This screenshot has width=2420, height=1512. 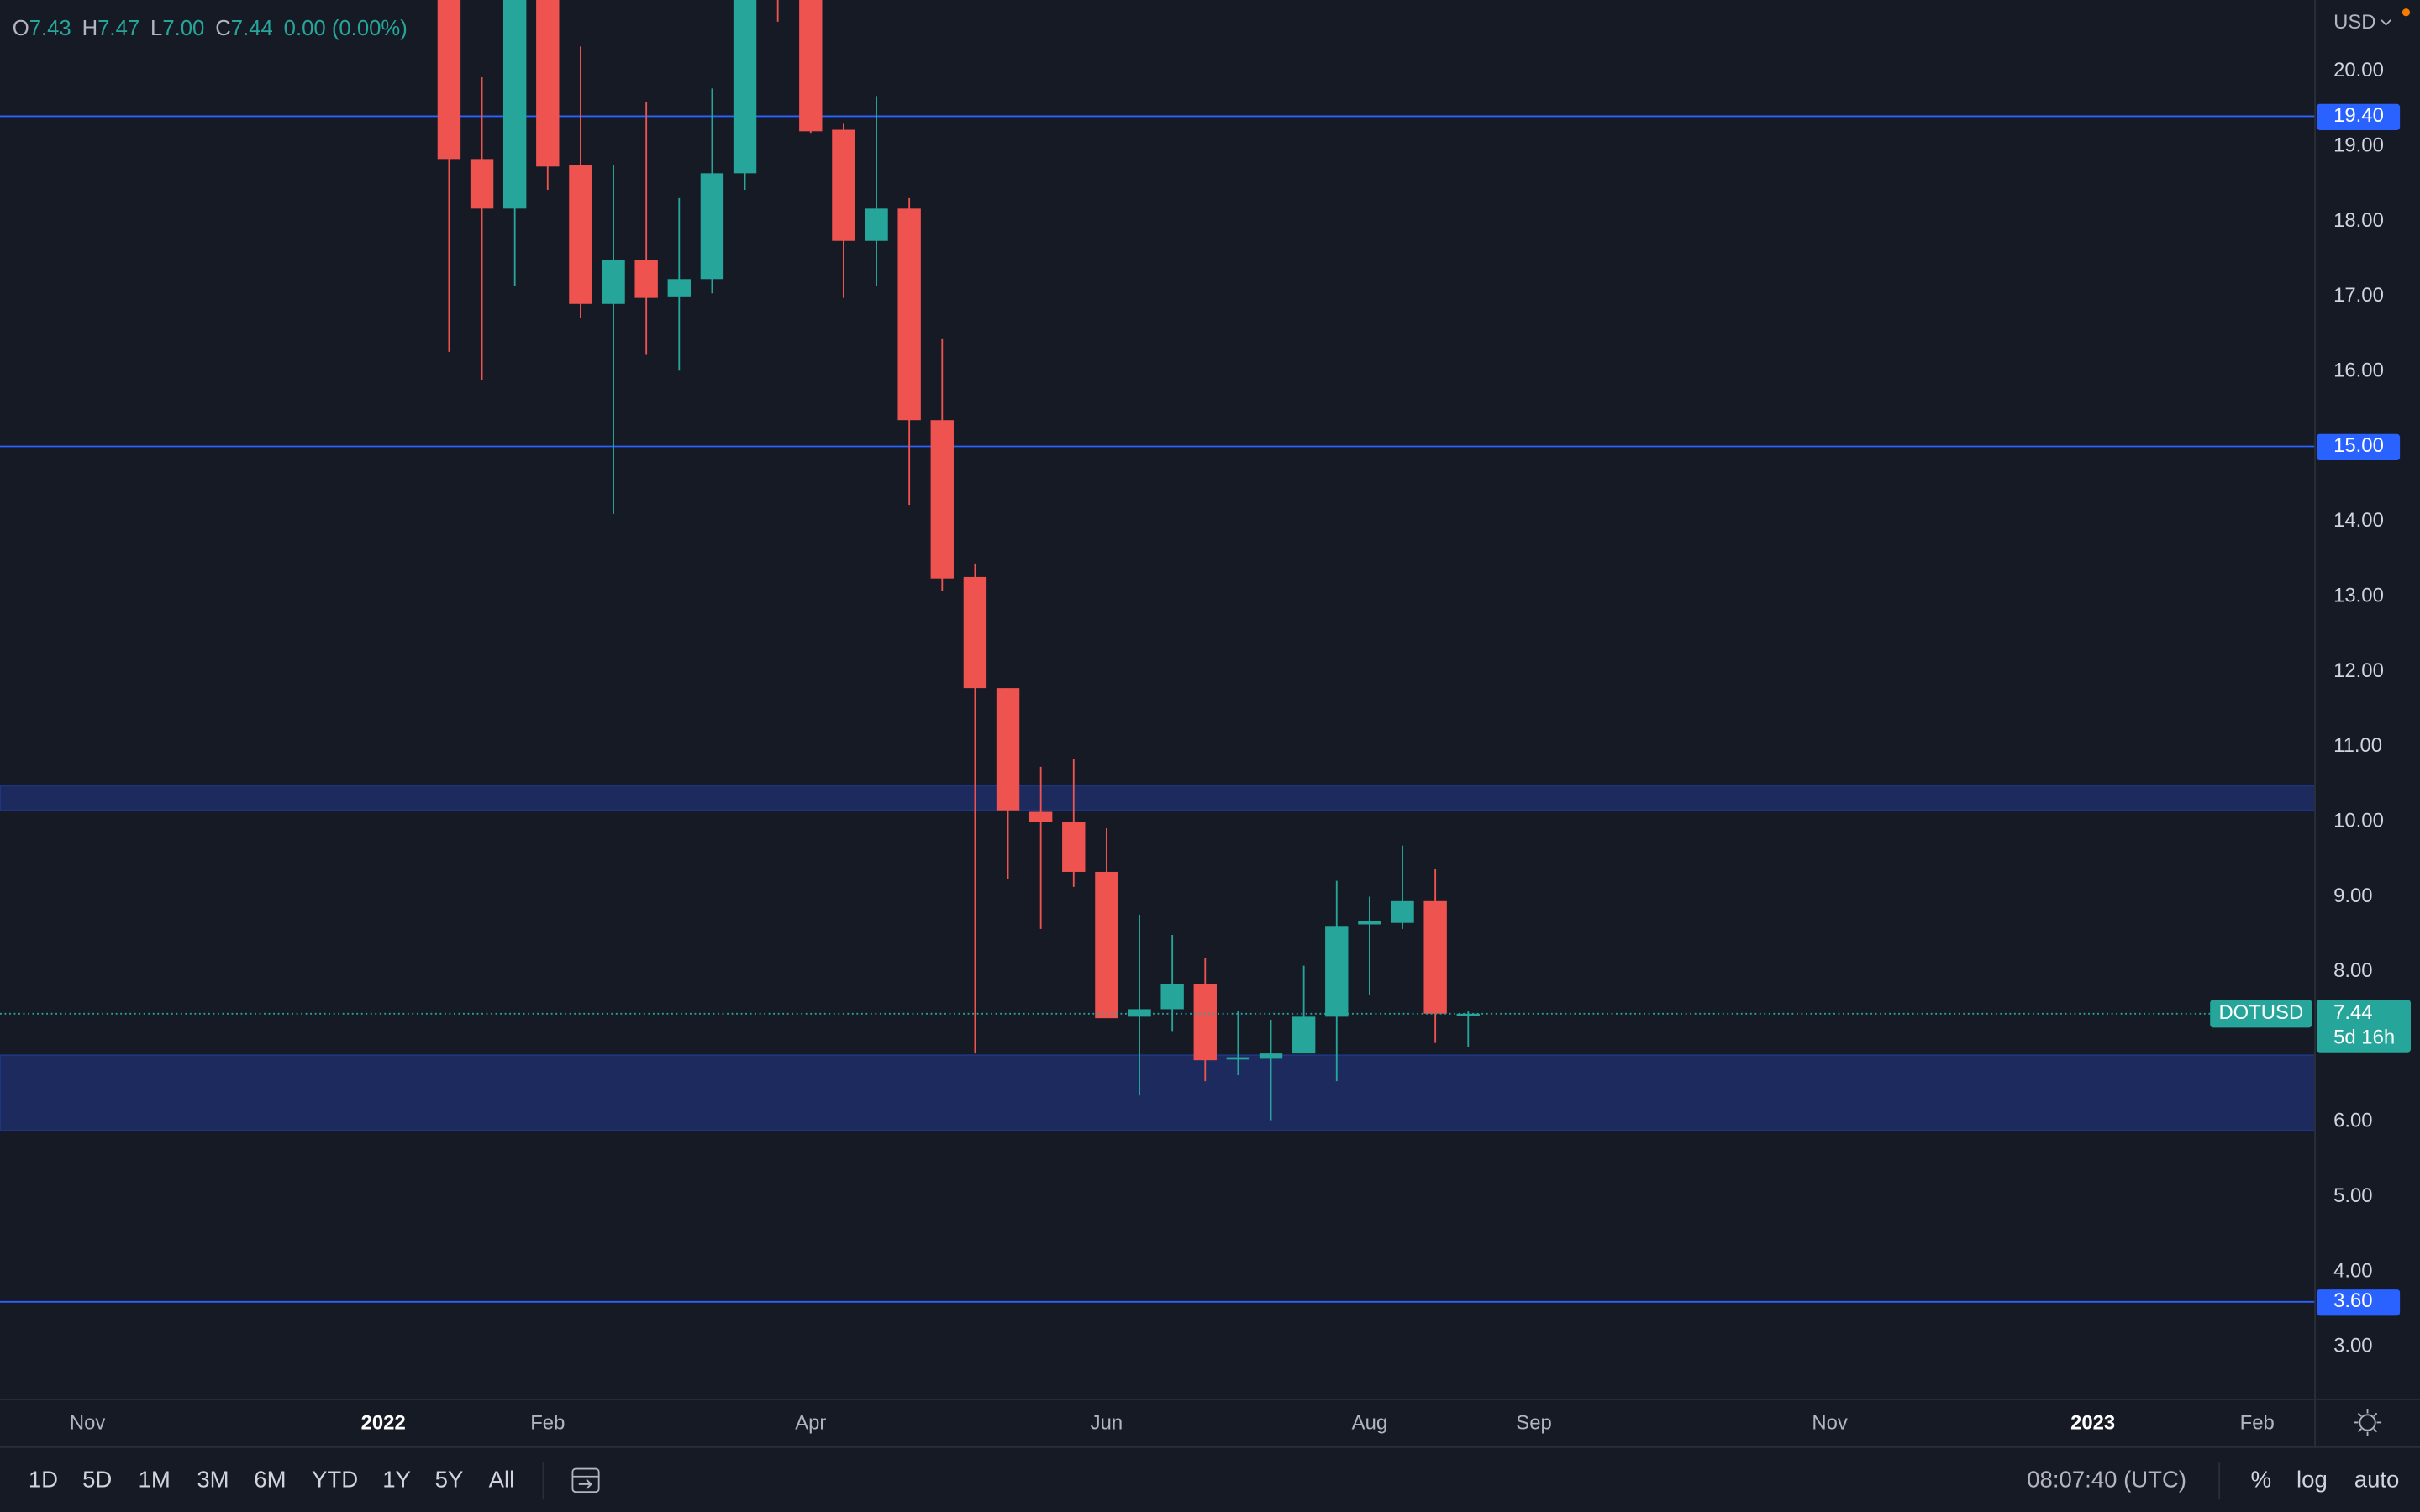 What do you see at coordinates (397, 1480) in the screenshot?
I see `range-button: 1Y` at bounding box center [397, 1480].